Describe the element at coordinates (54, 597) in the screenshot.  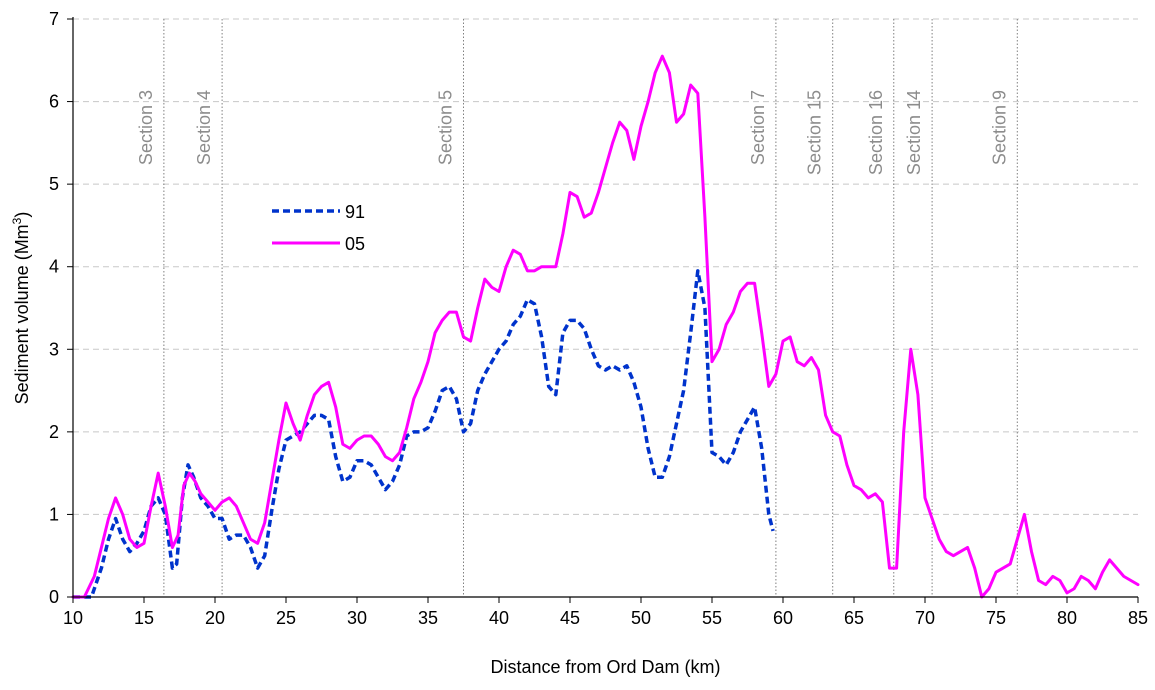
I see `y-tick-label-0: 0` at that location.